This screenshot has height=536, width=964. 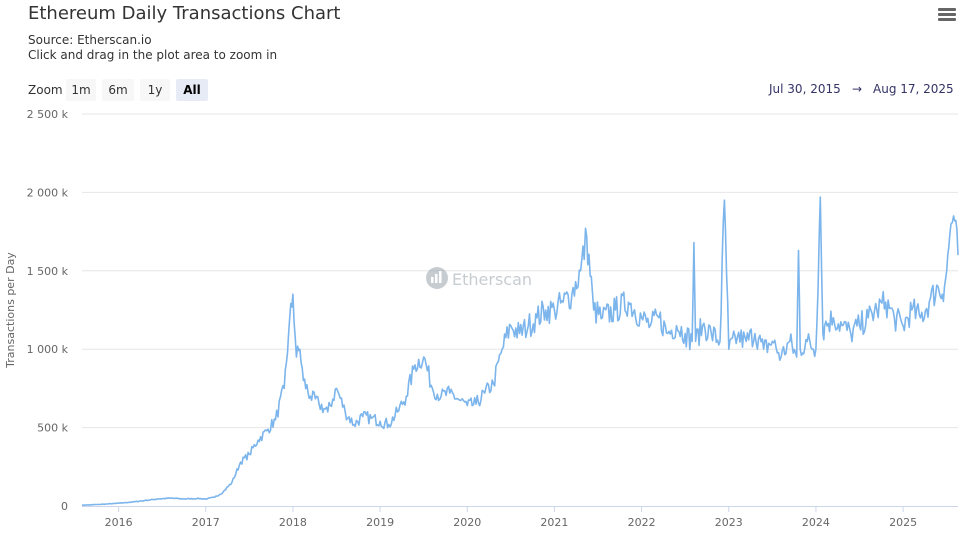 I want to click on hamburger-menu-icon, so click(x=947, y=15).